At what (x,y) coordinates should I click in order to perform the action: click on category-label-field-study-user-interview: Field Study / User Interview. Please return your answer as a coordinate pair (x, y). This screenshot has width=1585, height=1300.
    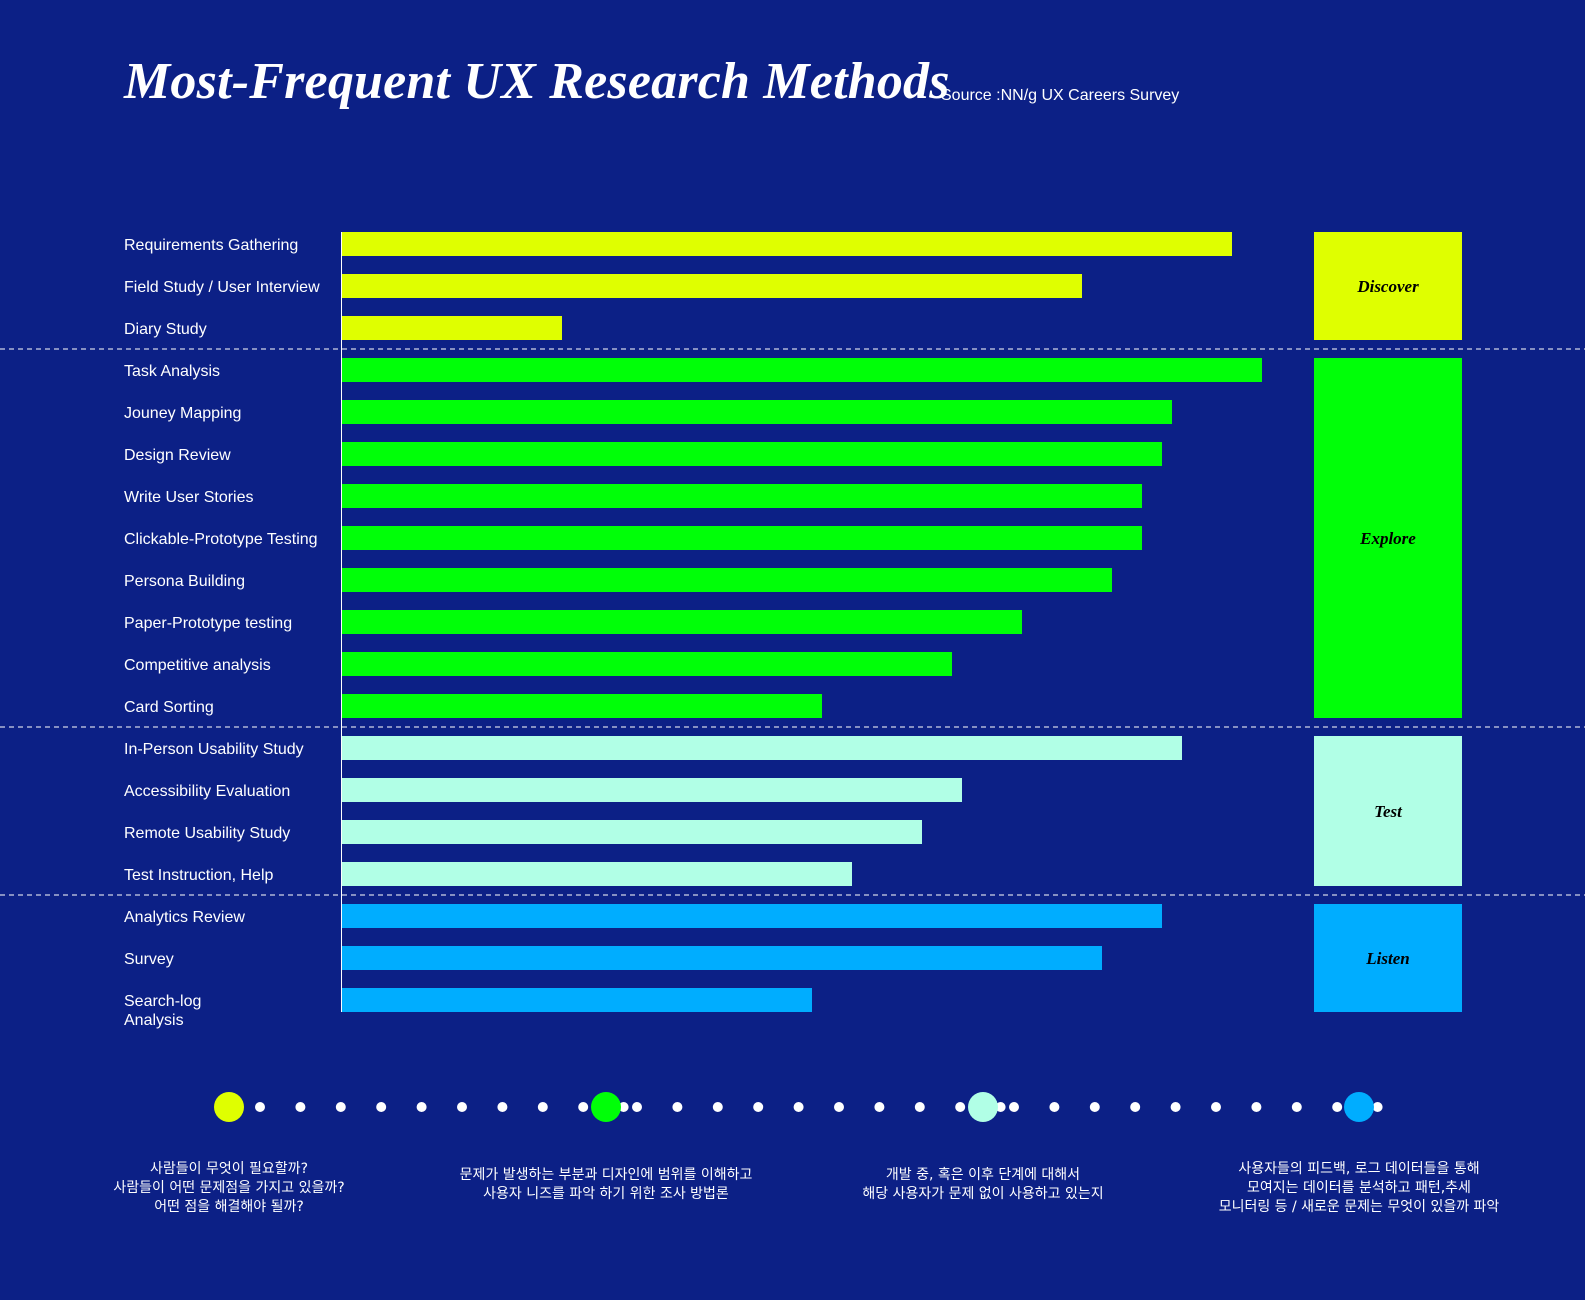
    Looking at the image, I should click on (222, 287).